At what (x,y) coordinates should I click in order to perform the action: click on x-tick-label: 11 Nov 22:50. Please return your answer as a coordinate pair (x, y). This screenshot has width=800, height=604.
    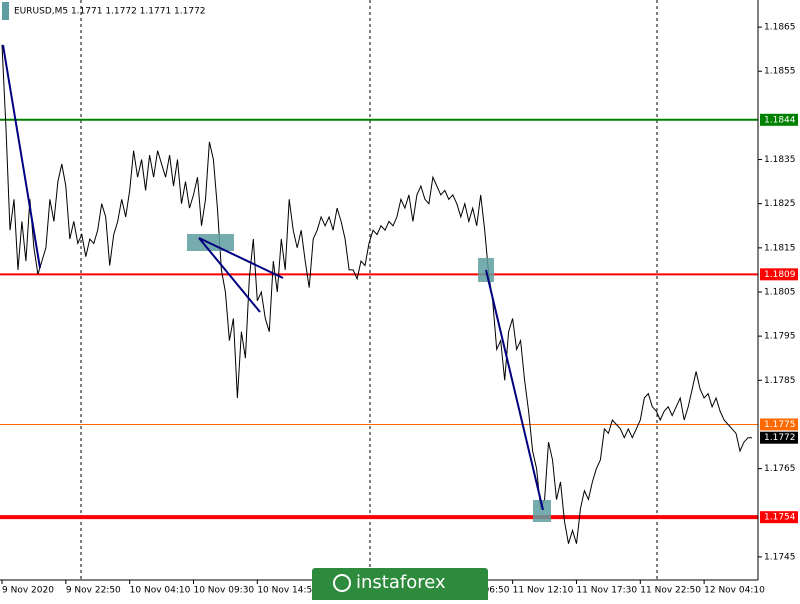
    Looking at the image, I should click on (670, 591).